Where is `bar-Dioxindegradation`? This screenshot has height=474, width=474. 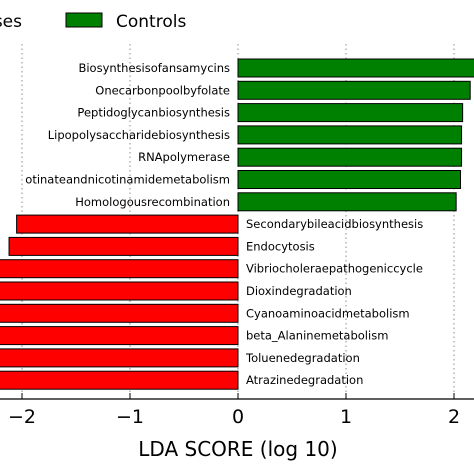
bar-Dioxindegradation is located at coordinates (119, 291).